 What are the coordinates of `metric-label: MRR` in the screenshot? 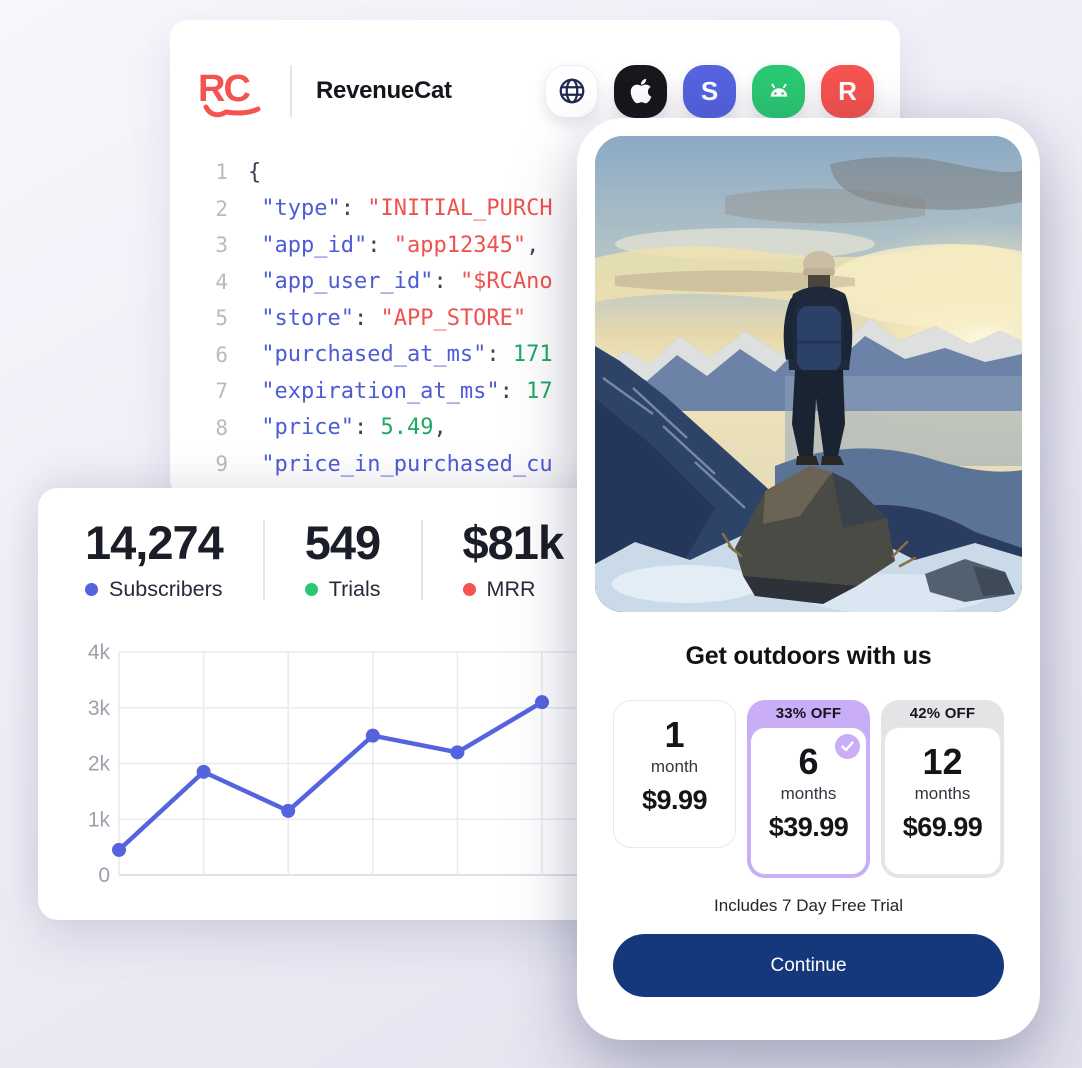 It's located at (513, 589).